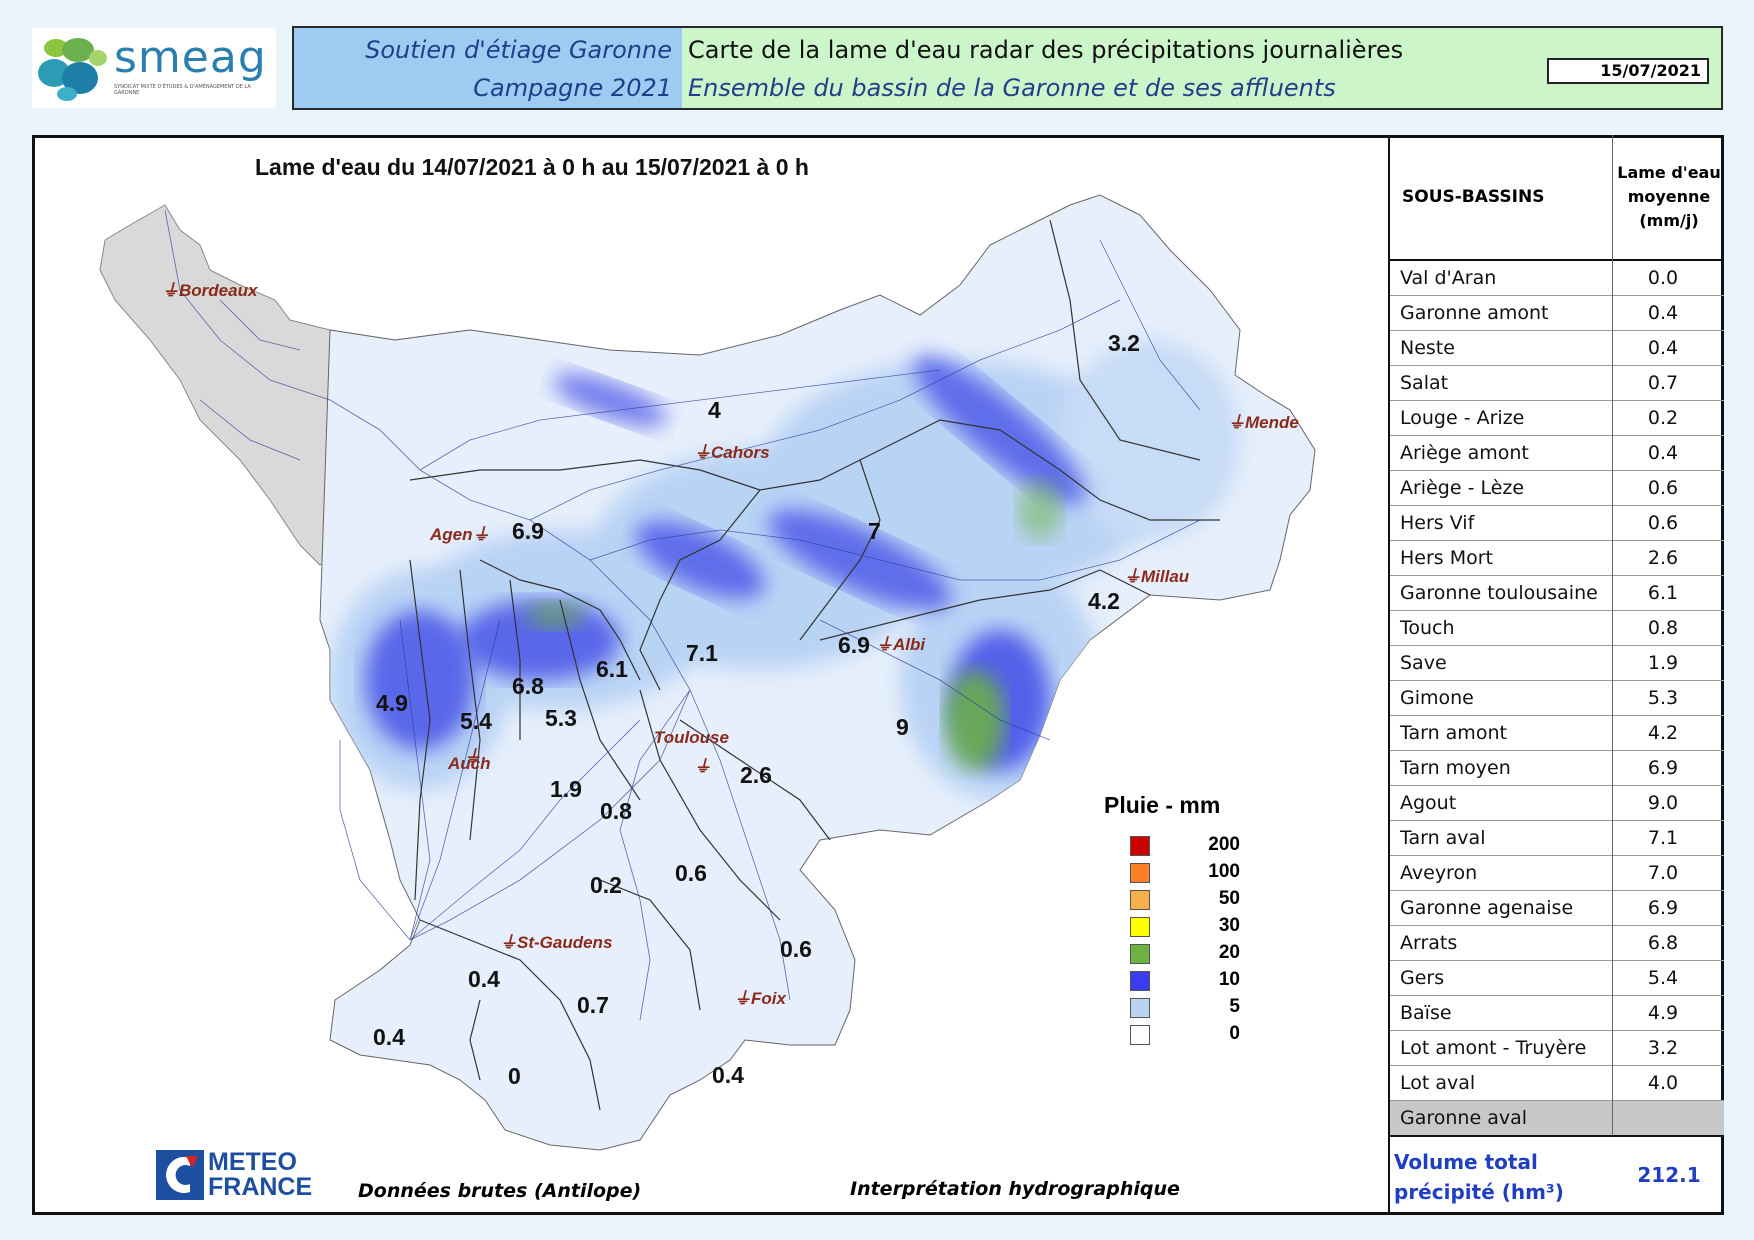 Image resolution: width=1754 pixels, height=1240 pixels. Describe the element at coordinates (469, 763) in the screenshot. I see `city-auch-label: Auch` at that location.